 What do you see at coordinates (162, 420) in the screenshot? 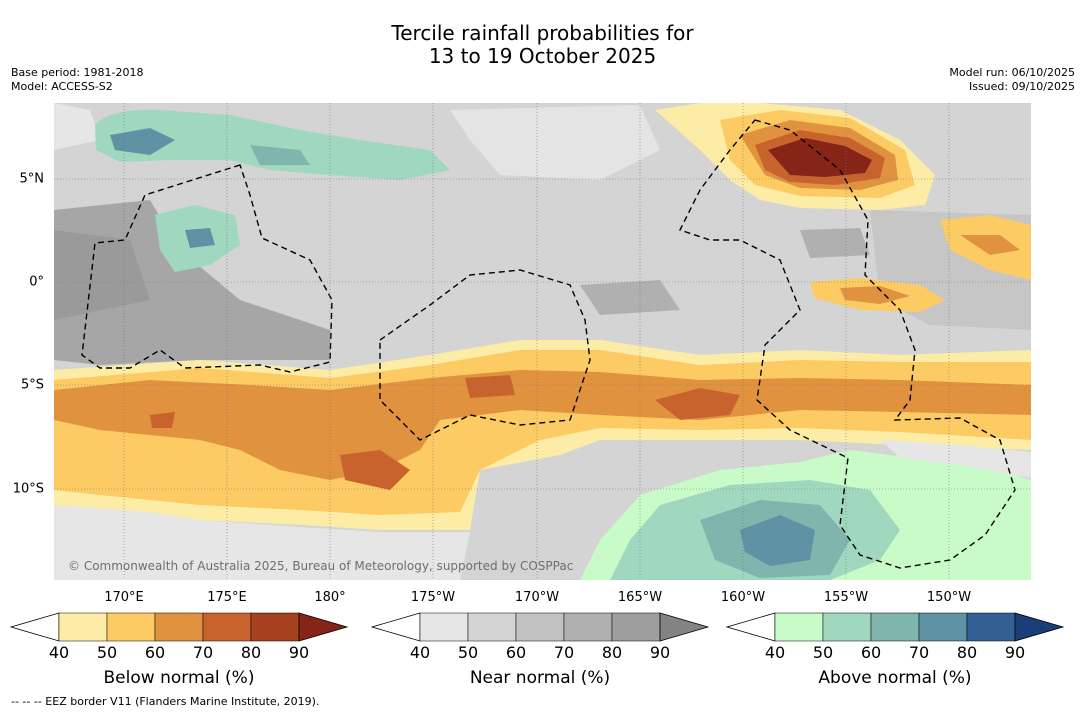
I see `below-normal-70-d` at bounding box center [162, 420].